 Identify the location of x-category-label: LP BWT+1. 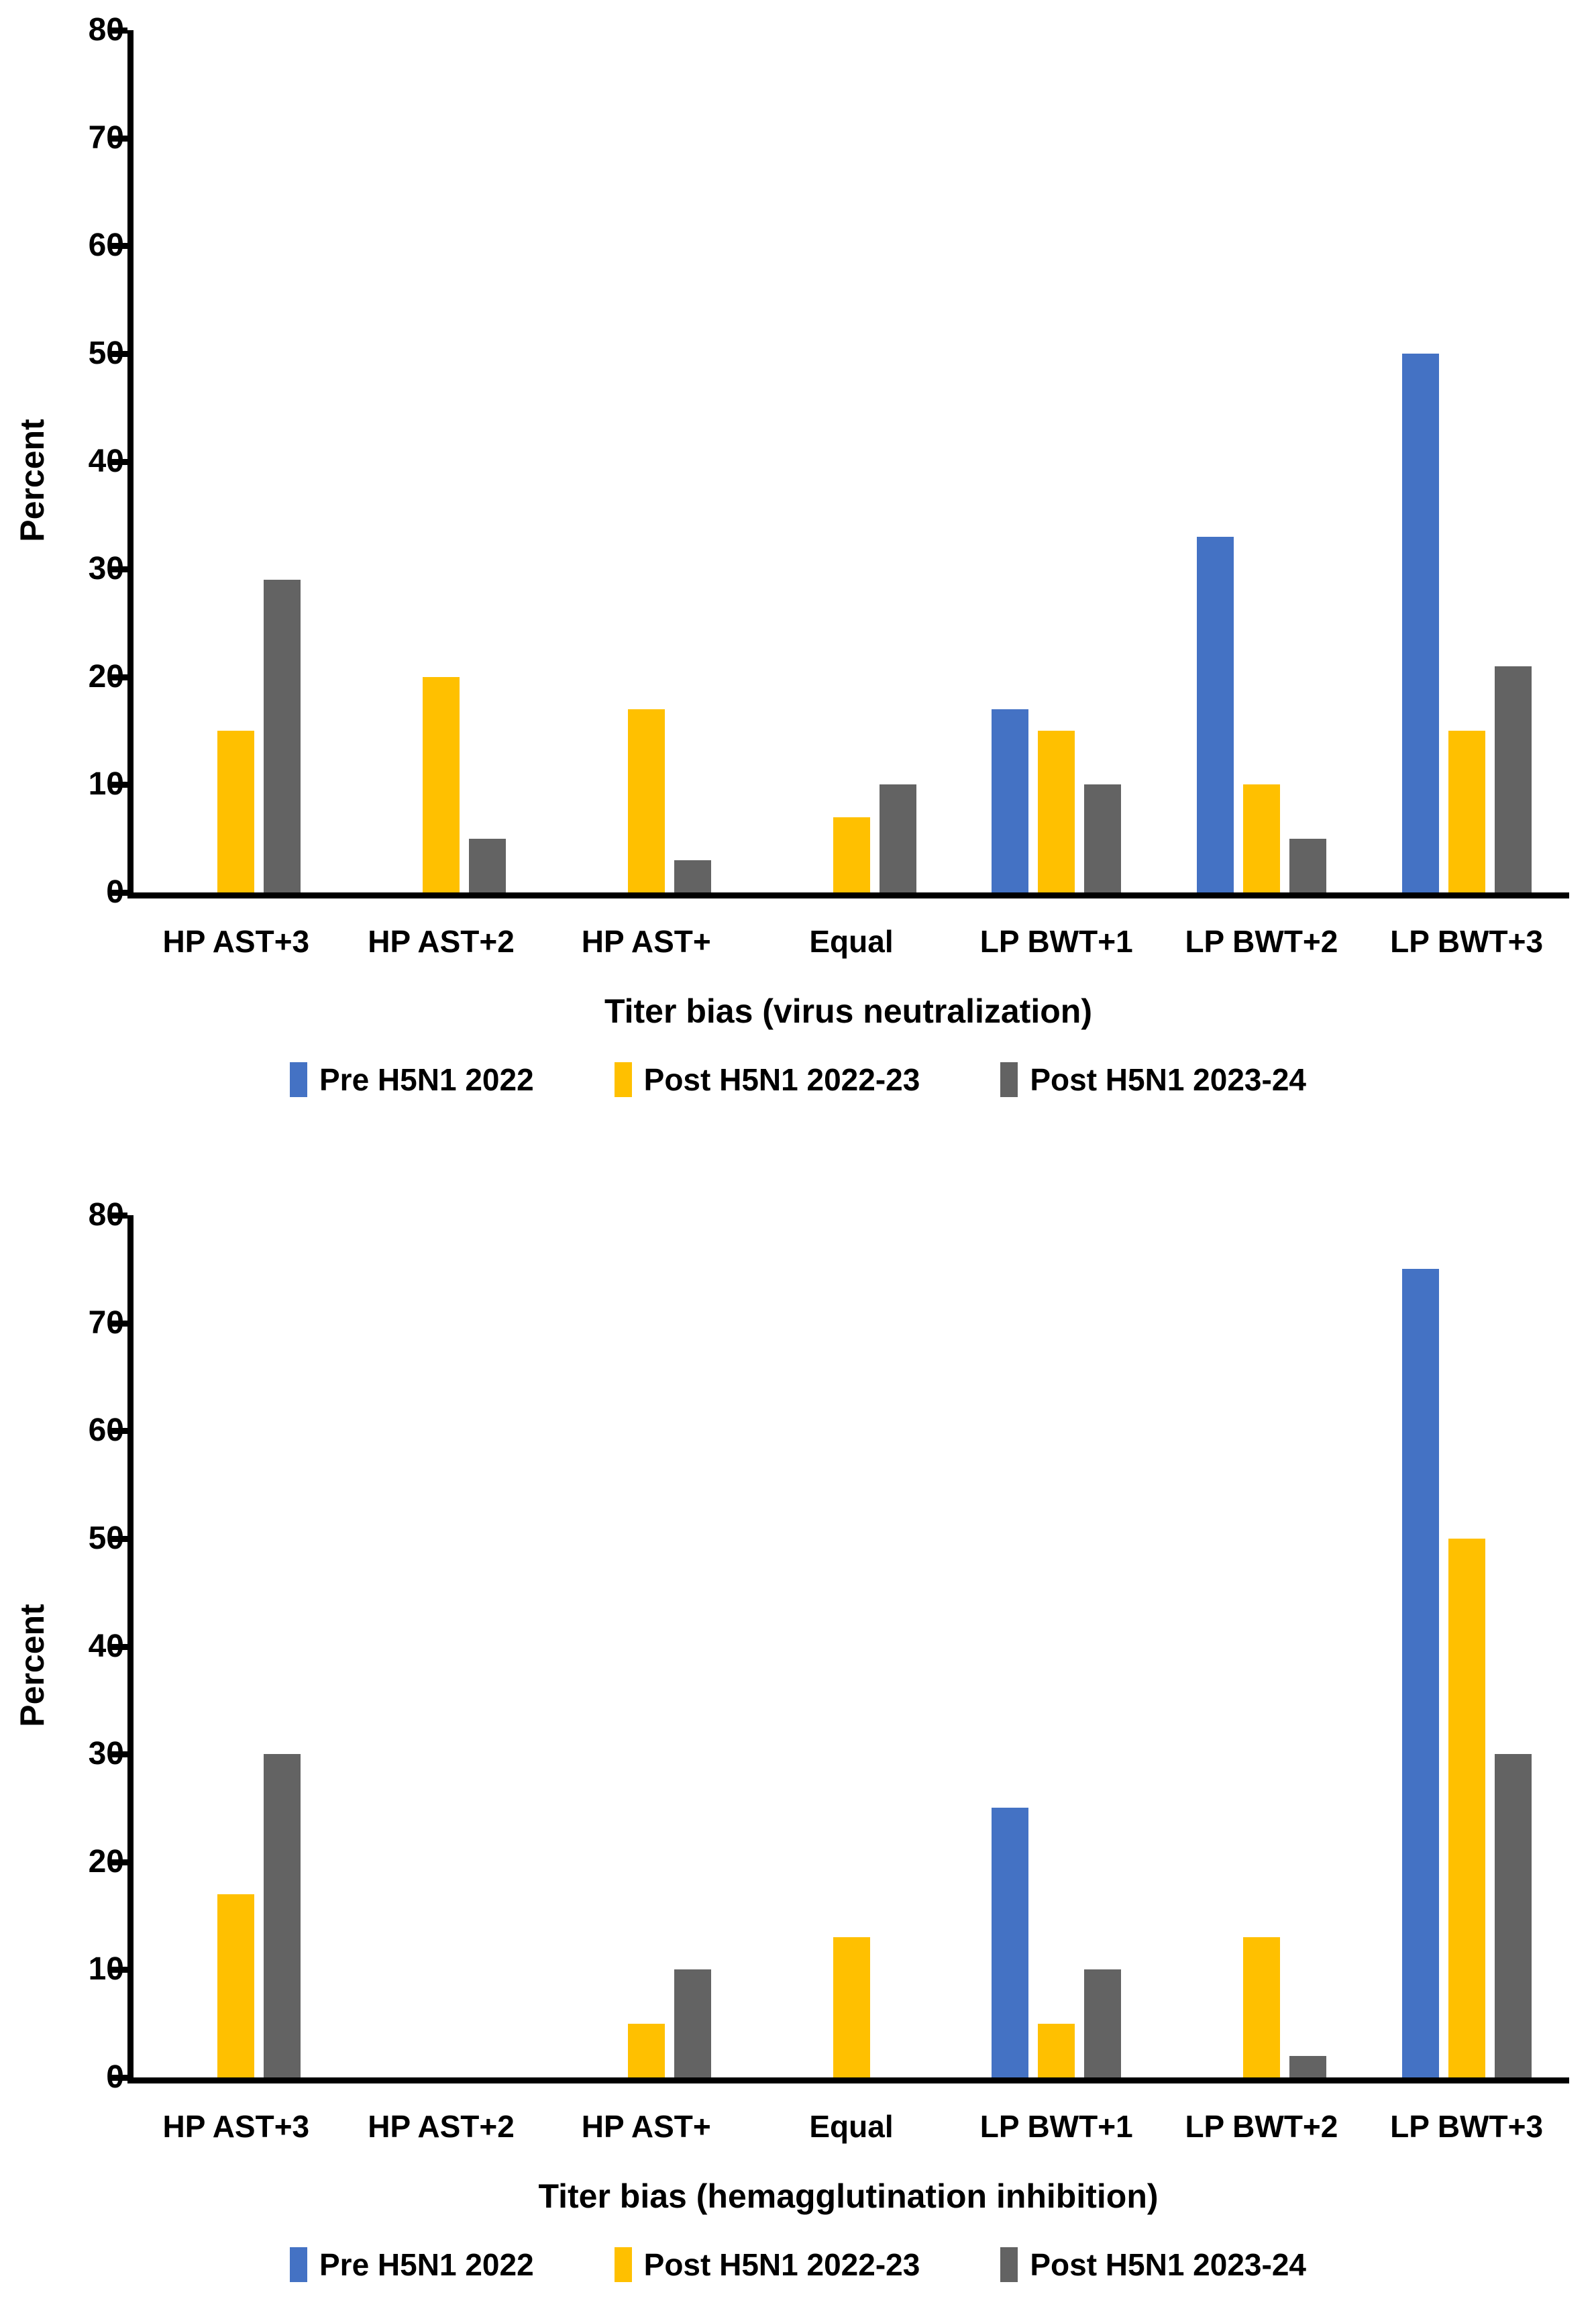
(1056, 941).